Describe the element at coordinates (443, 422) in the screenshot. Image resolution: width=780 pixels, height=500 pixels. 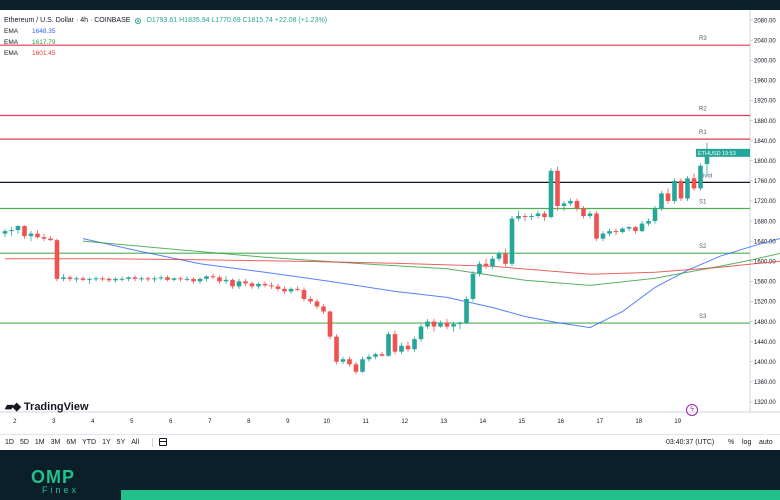
I see `x-tick-label: 13` at that location.